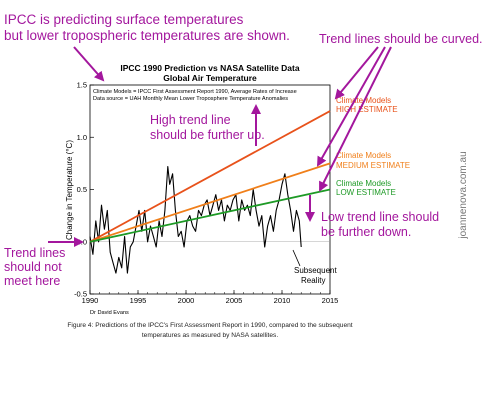 The height and width of the screenshot is (402, 491). Describe the element at coordinates (124, 19) in the screenshot. I see `annotation-surface-temps-1: IPCC is predicting surface temperatures` at that location.